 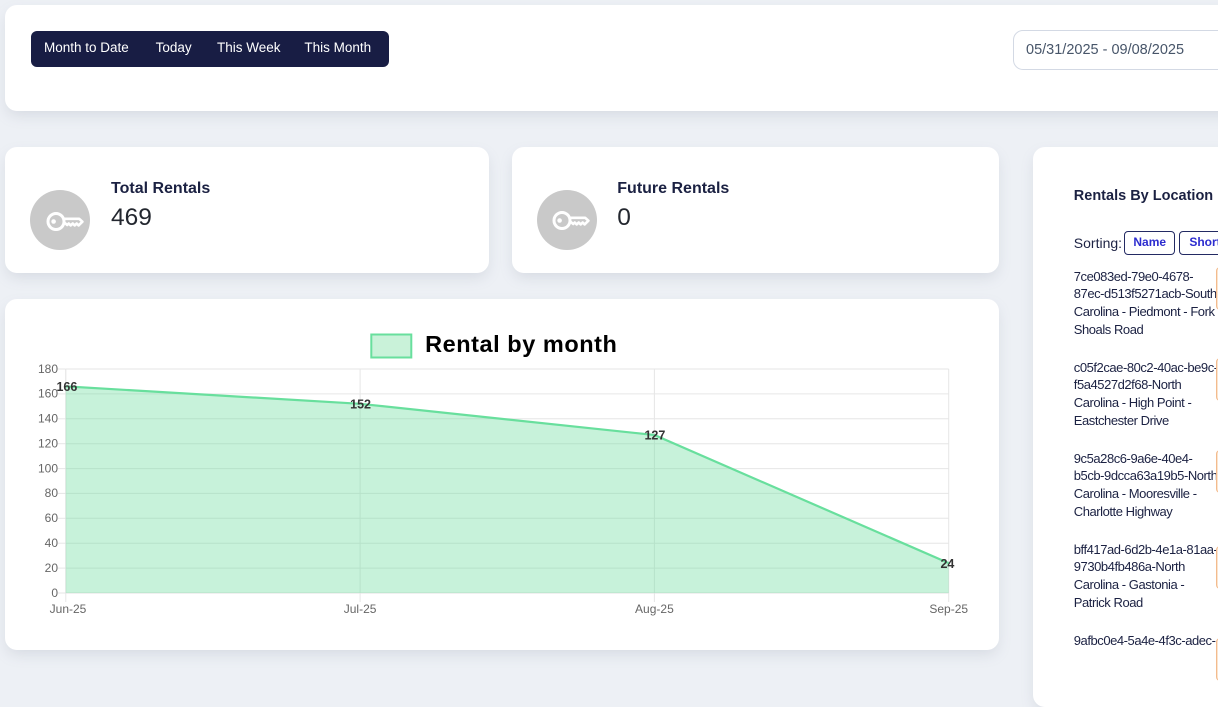 I want to click on svg-text: Aug-25, so click(x=654, y=609).